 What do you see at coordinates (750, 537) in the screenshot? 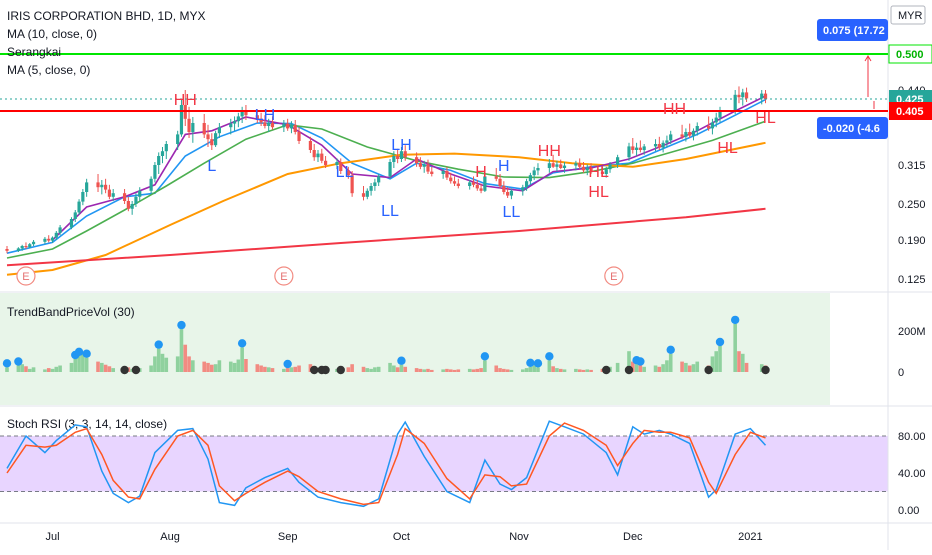
I see `x-tick-label: 2021` at bounding box center [750, 537].